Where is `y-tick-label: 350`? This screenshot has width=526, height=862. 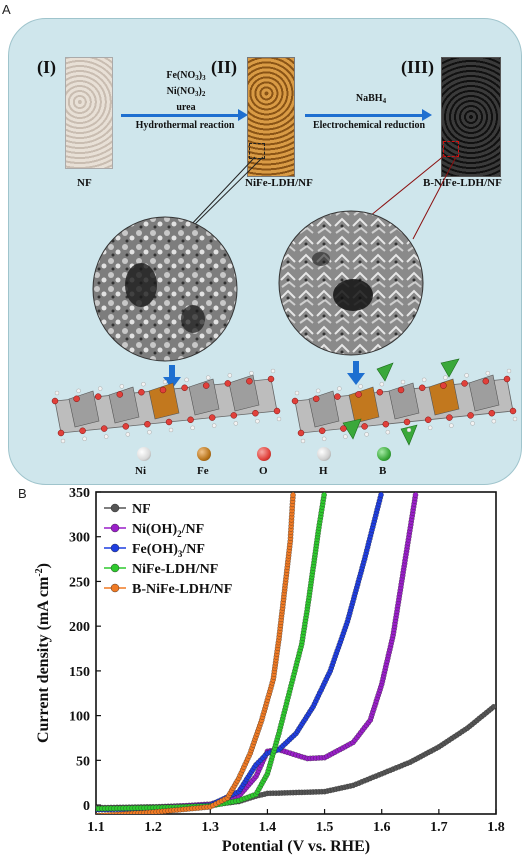
y-tick-label: 350 is located at coordinates (79, 493).